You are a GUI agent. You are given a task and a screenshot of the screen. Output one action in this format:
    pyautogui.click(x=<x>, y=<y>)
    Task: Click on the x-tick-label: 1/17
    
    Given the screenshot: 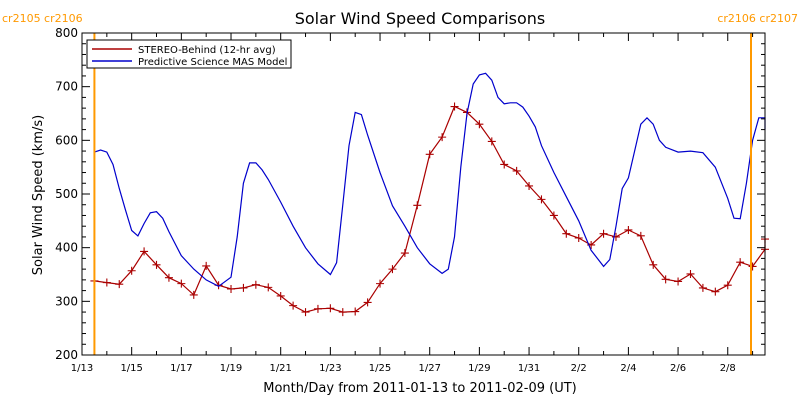 What is the action you would take?
    pyautogui.click(x=181, y=368)
    